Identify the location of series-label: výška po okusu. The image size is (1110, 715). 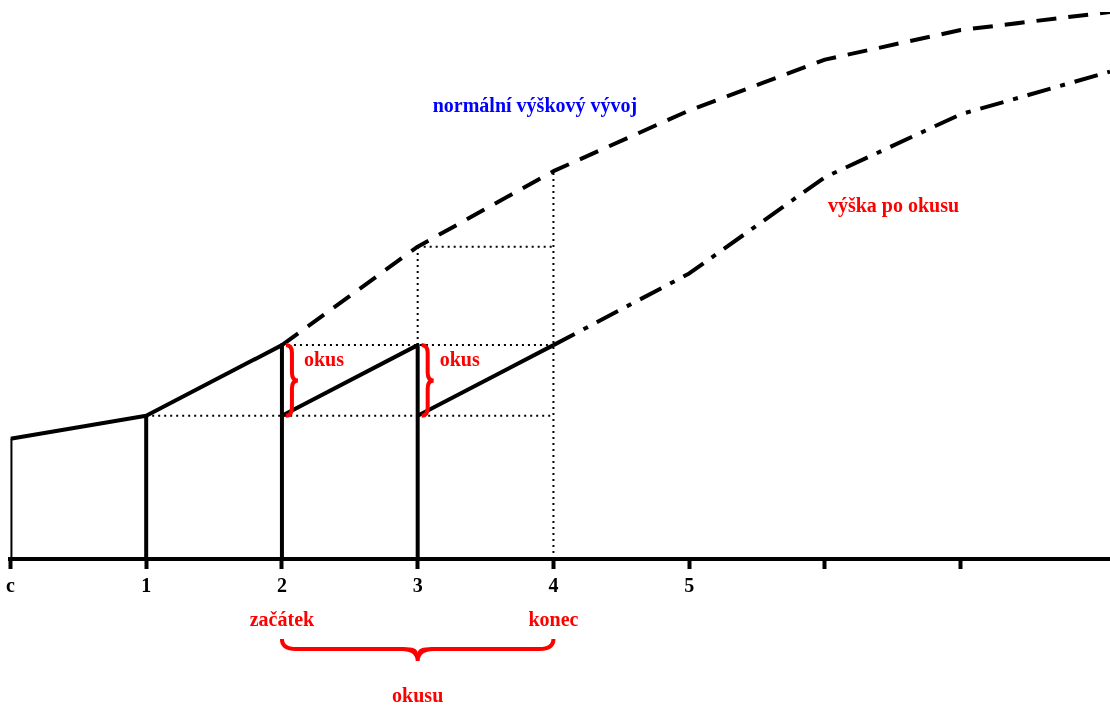
(893, 206).